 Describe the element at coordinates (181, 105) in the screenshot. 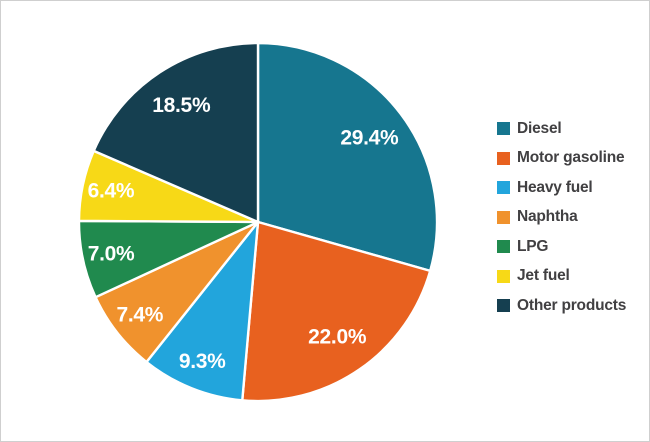

I see `slice-label-other-products: 18.5%` at that location.